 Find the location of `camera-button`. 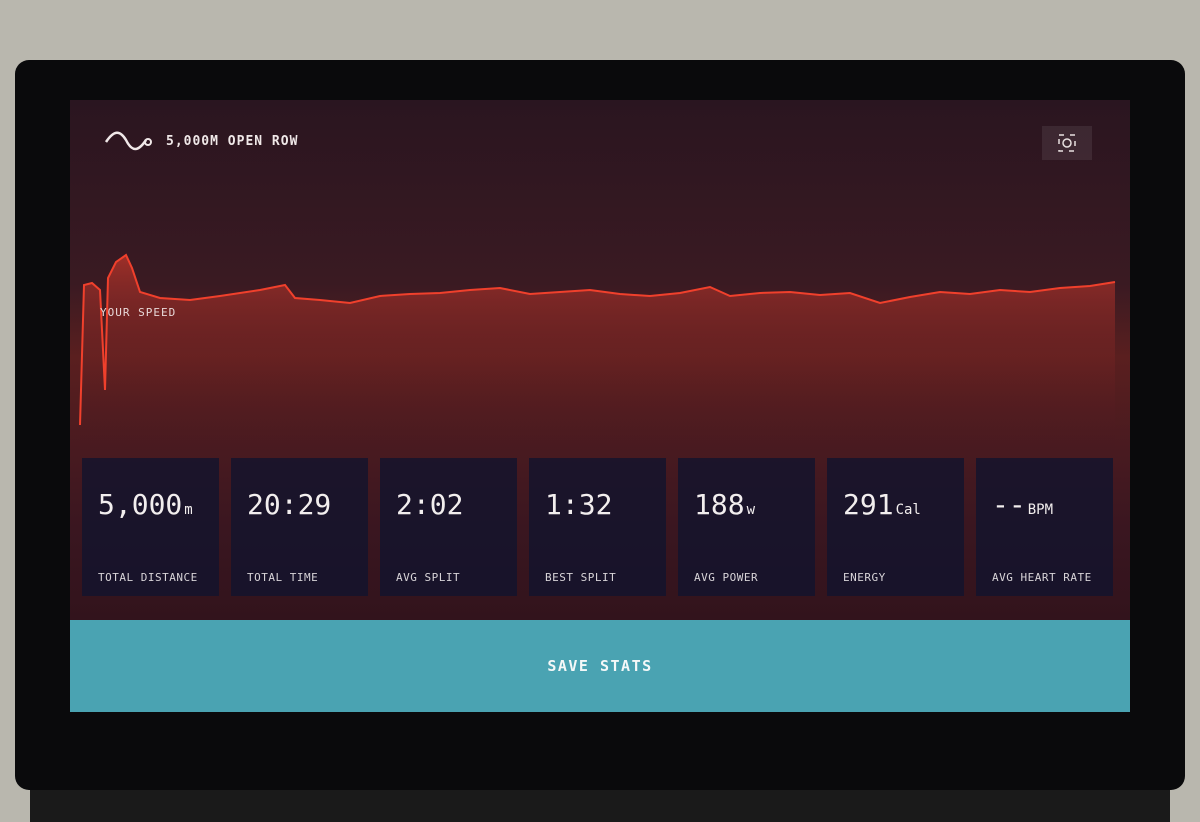

camera-button is located at coordinates (1067, 143).